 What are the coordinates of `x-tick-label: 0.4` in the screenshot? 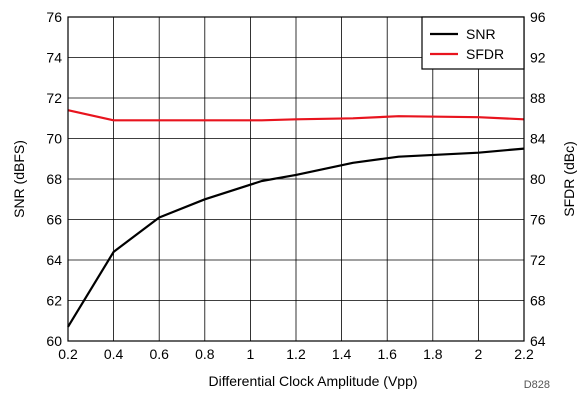 It's located at (114, 354).